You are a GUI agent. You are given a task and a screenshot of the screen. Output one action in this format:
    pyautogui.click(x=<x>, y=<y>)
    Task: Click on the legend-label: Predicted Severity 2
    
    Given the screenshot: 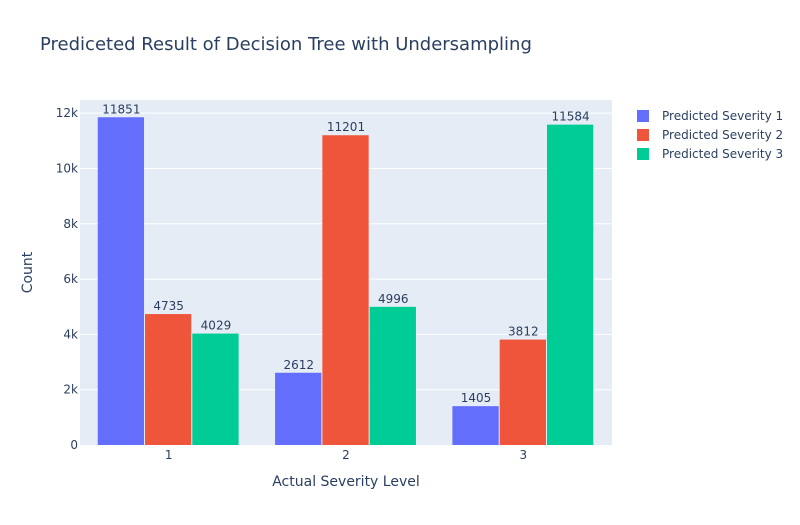 What is the action you would take?
    pyautogui.click(x=722, y=135)
    